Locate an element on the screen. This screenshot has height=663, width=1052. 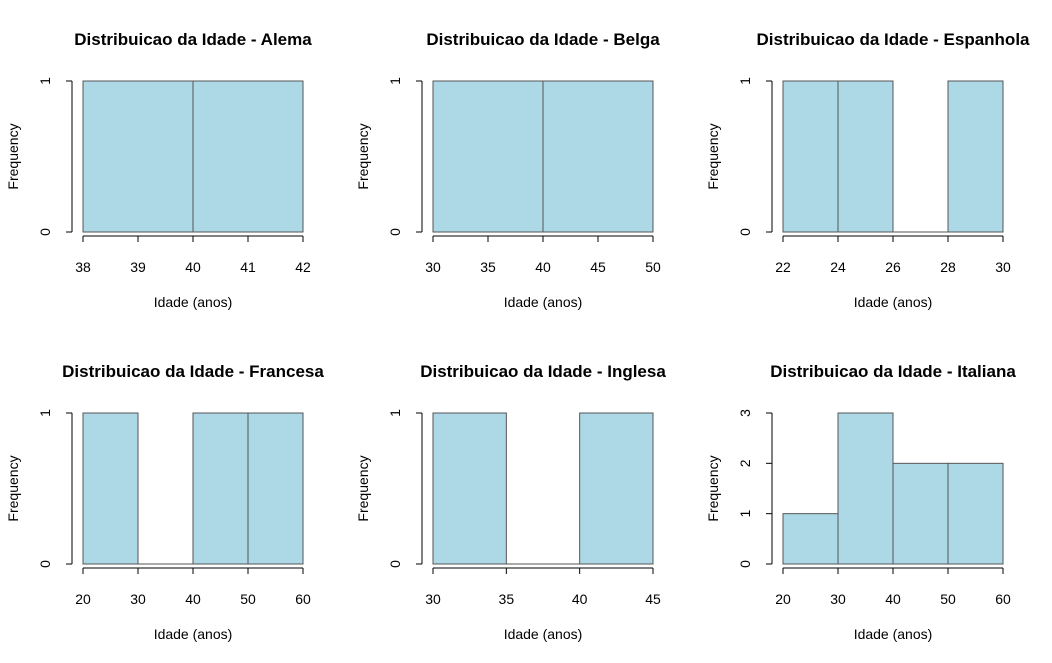
y-tick-label: 2 is located at coordinates (745, 463).